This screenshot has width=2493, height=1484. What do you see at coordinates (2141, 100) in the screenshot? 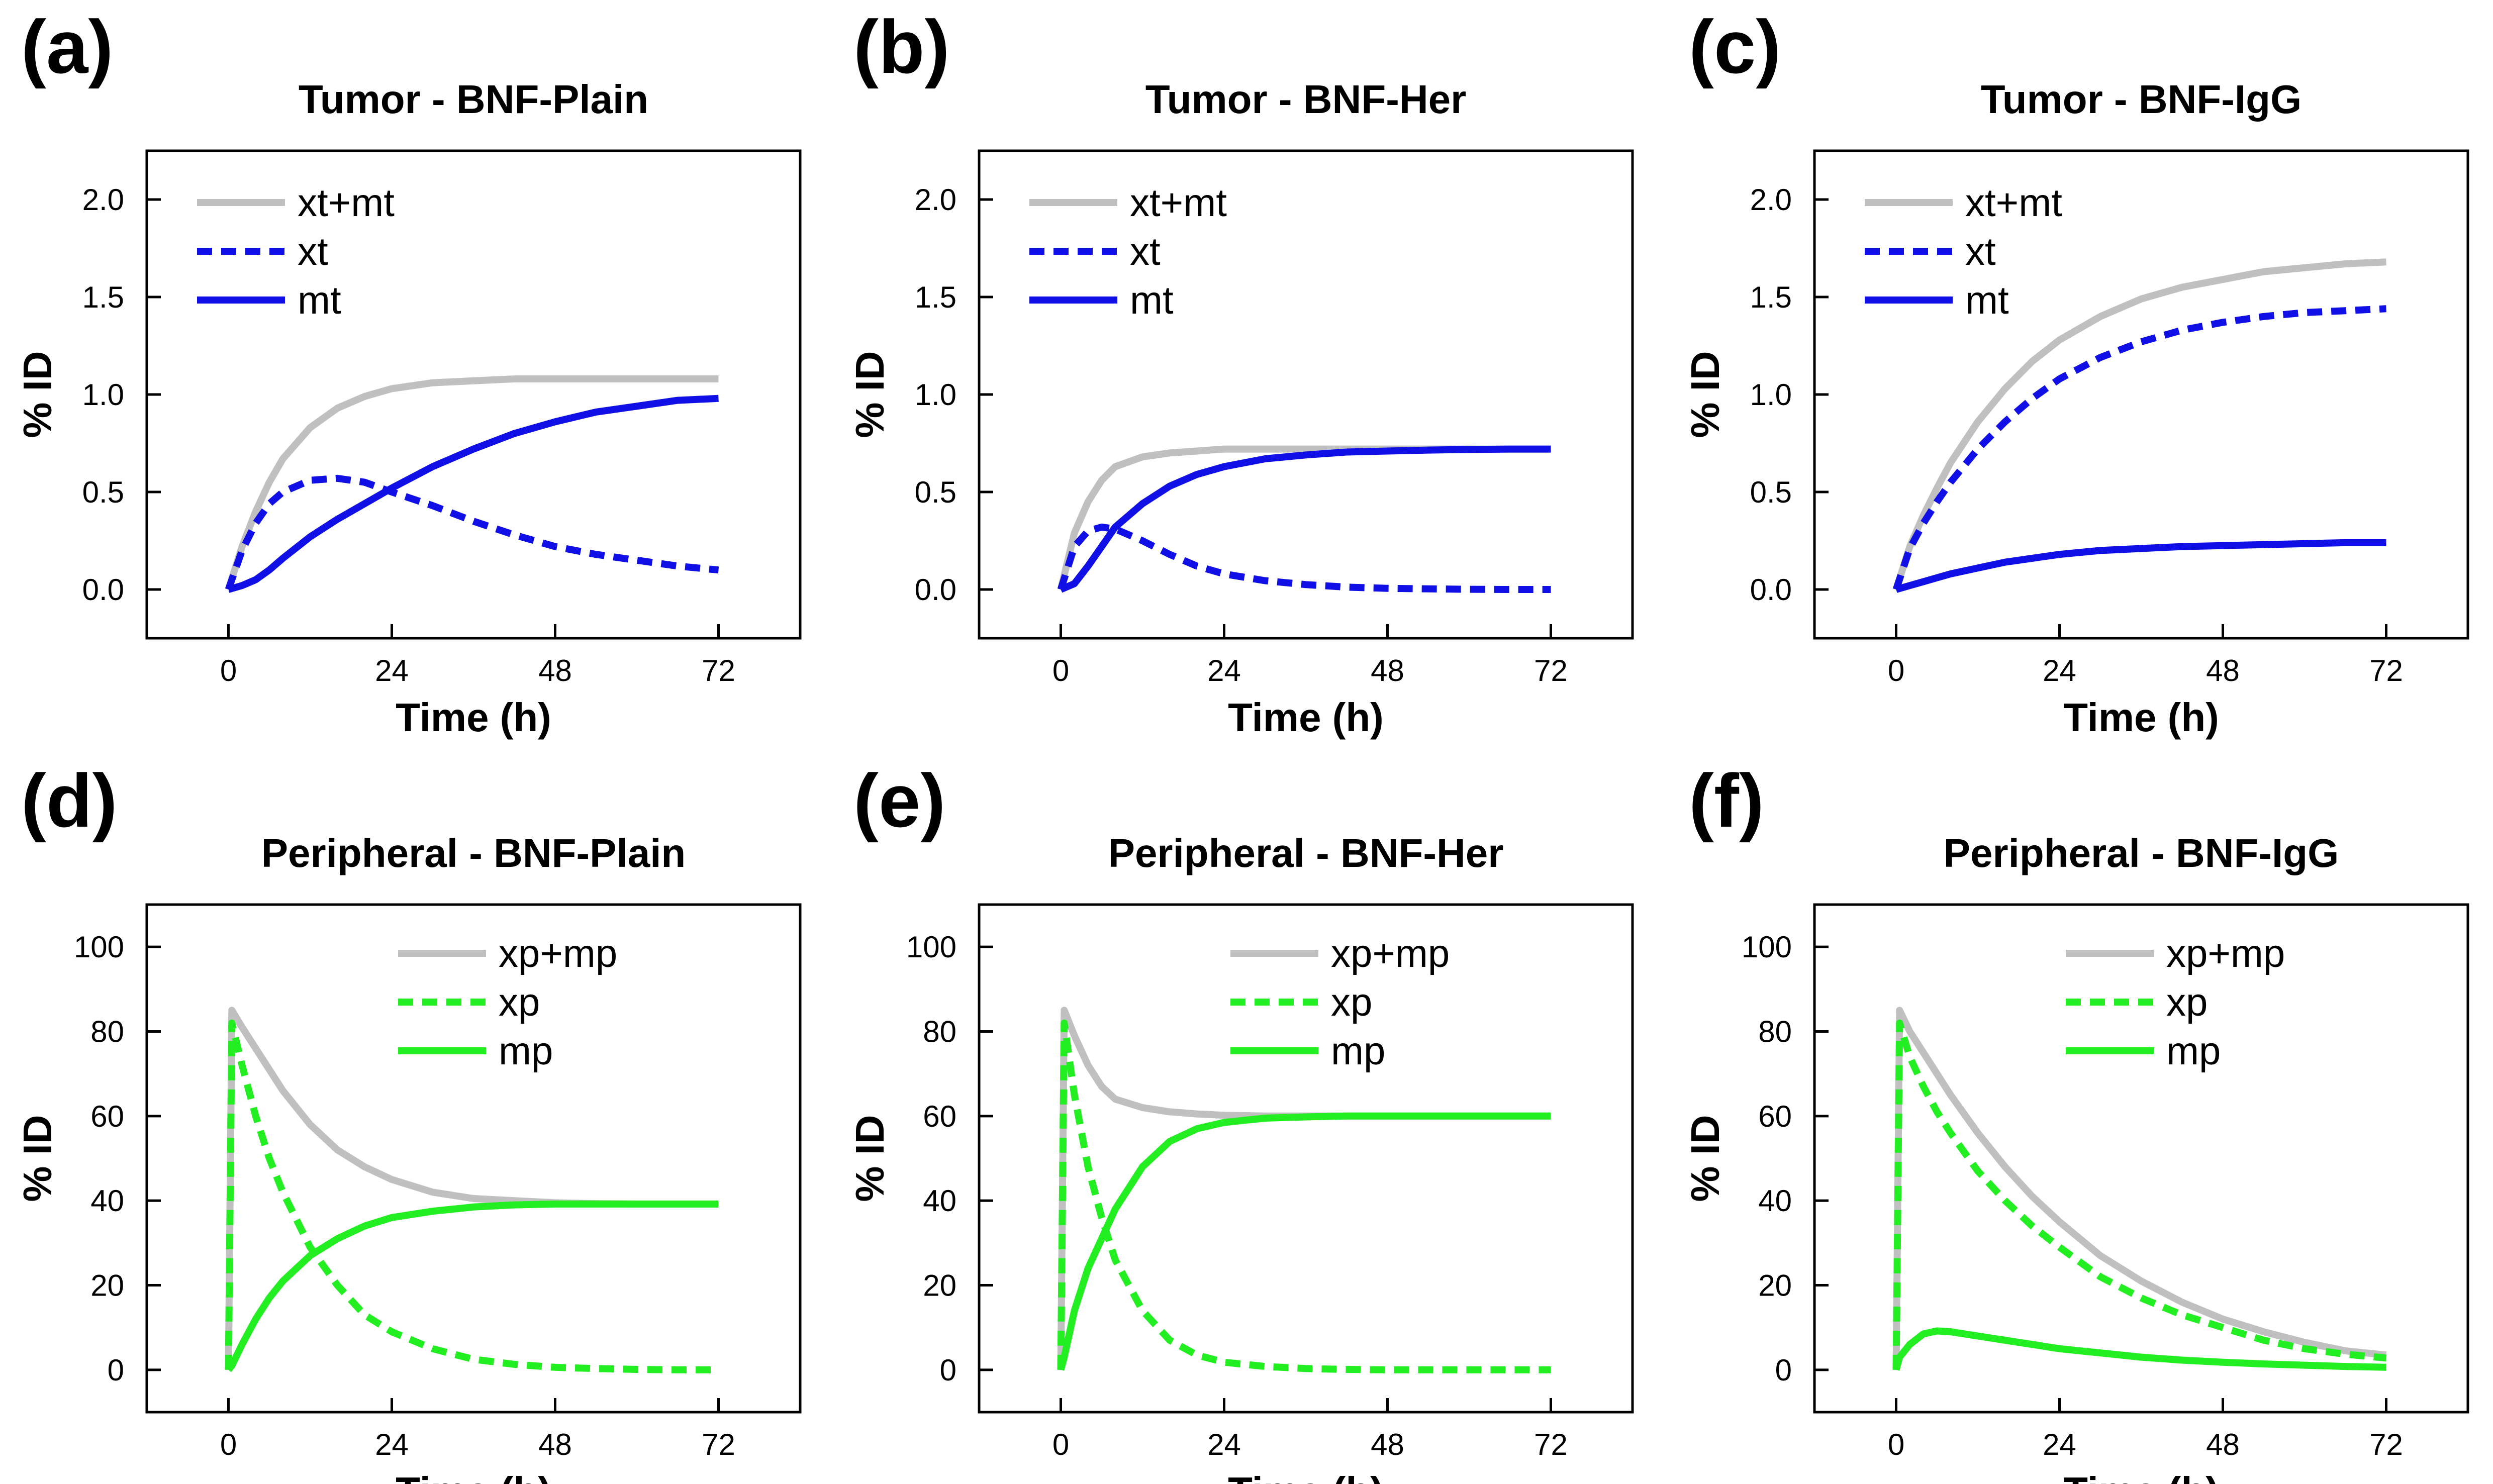
I see `chart-title: Tumor - BNF-IgG` at bounding box center [2141, 100].